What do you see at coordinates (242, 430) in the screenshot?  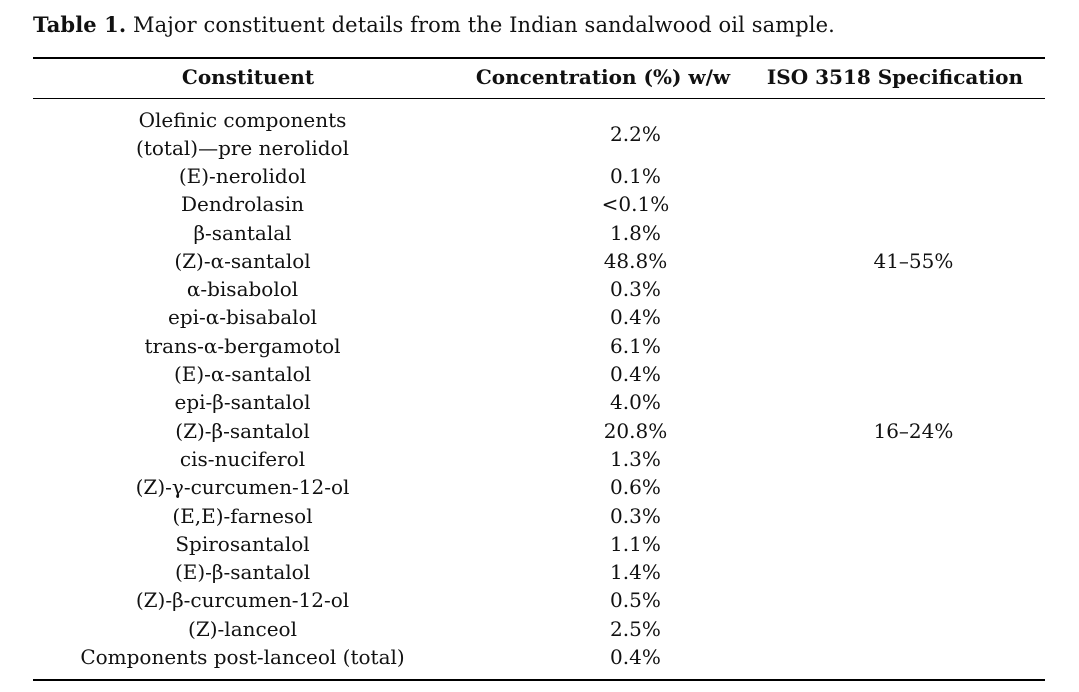 I see `constituent-cell: (Z)-β-santalol` at bounding box center [242, 430].